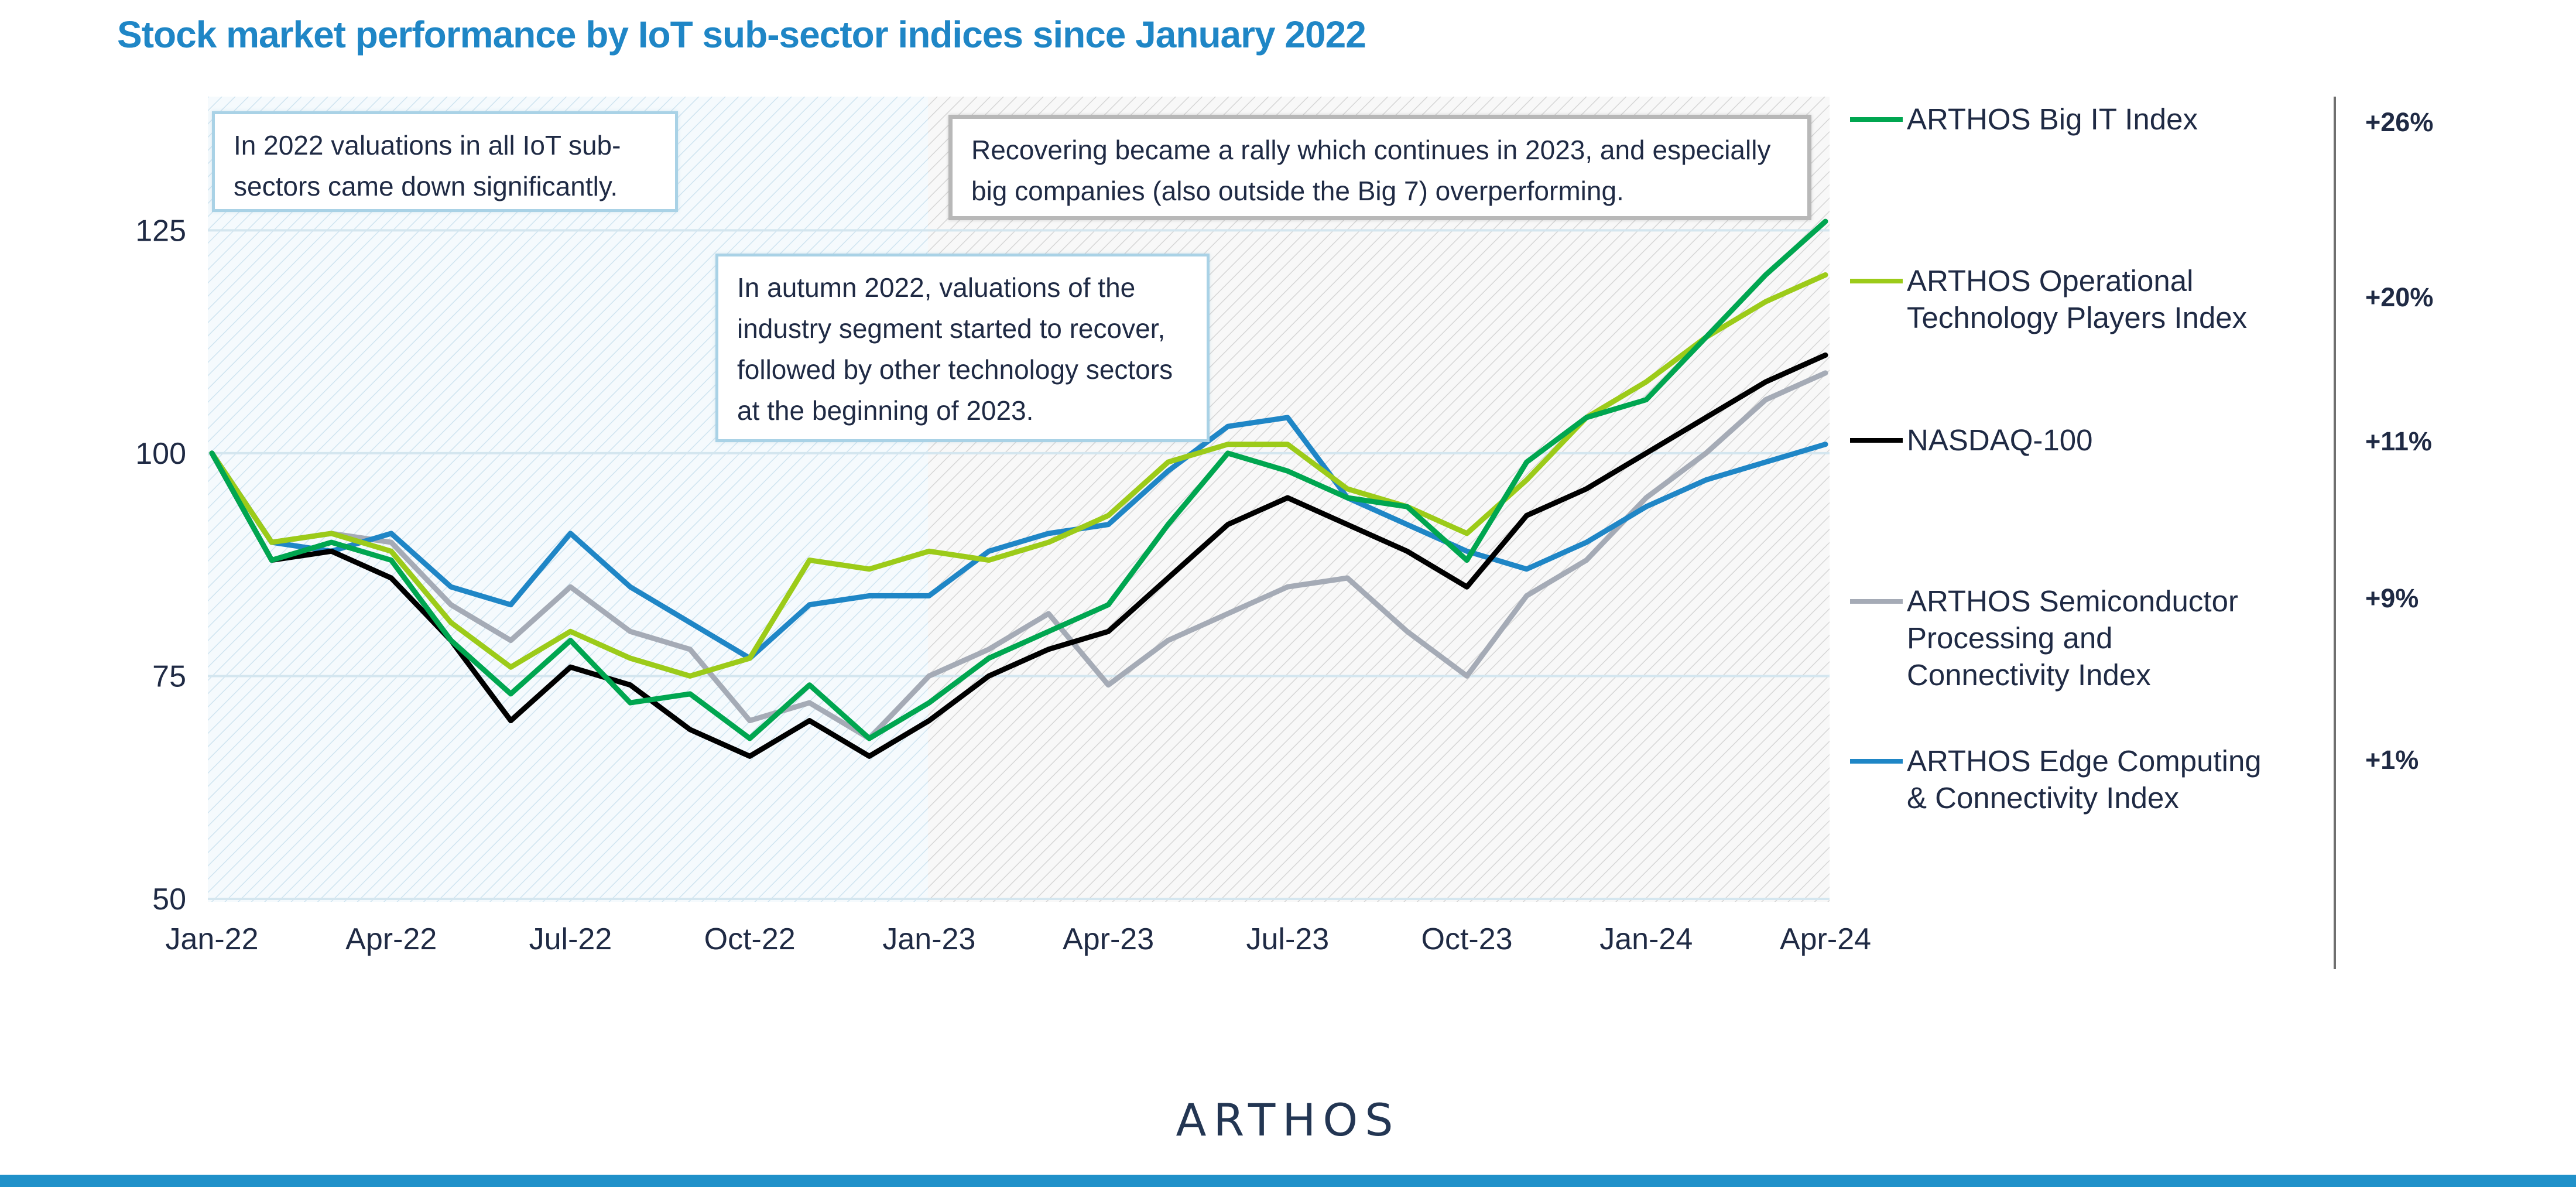  What do you see at coordinates (1876, 119) in the screenshot?
I see `legend-swatch-big-it` at bounding box center [1876, 119].